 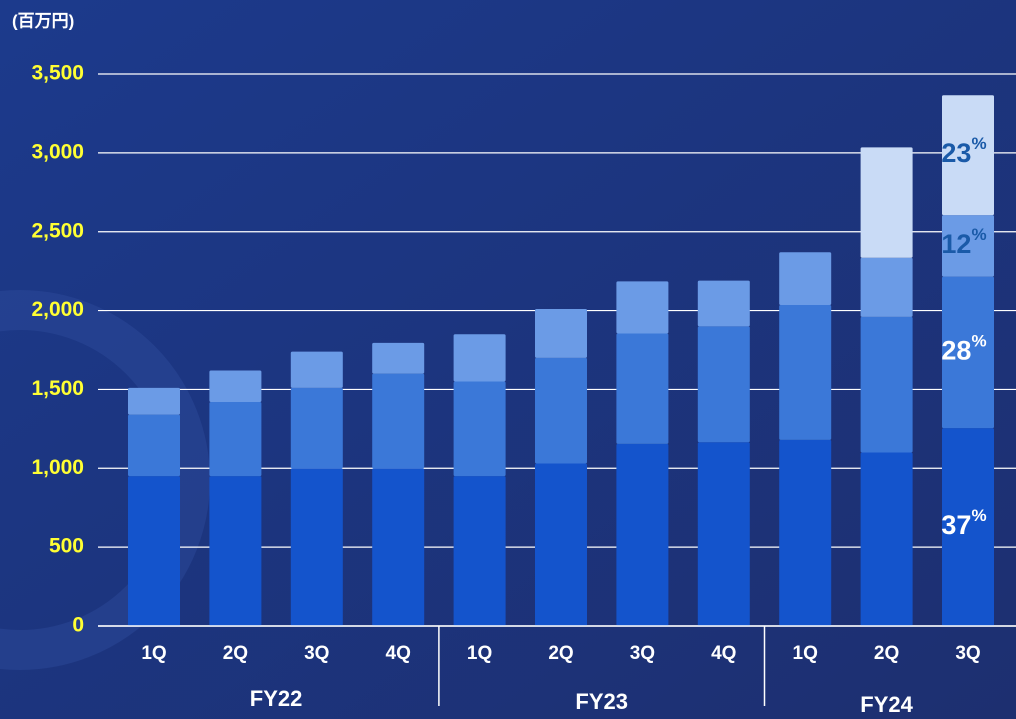 I want to click on group-label: FY22, so click(x=276, y=698).